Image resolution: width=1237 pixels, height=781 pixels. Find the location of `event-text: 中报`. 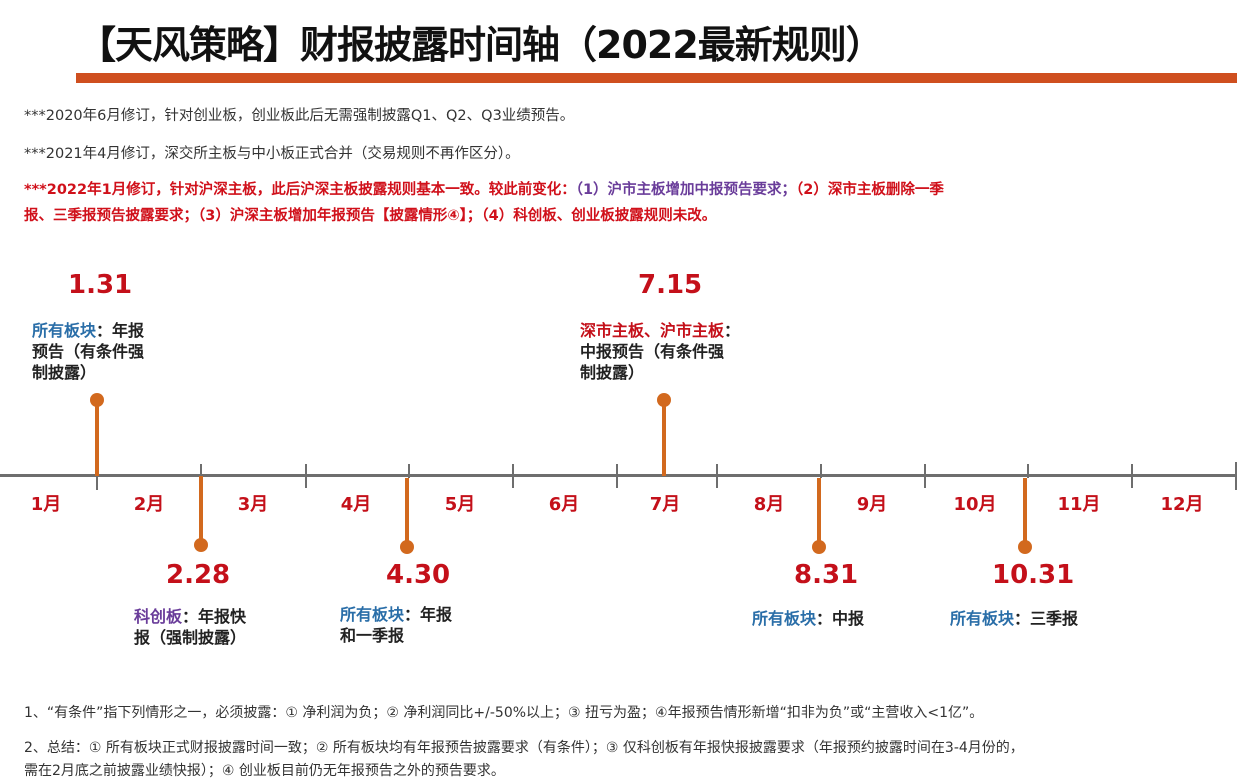

event-text: 中报 is located at coordinates (848, 618).